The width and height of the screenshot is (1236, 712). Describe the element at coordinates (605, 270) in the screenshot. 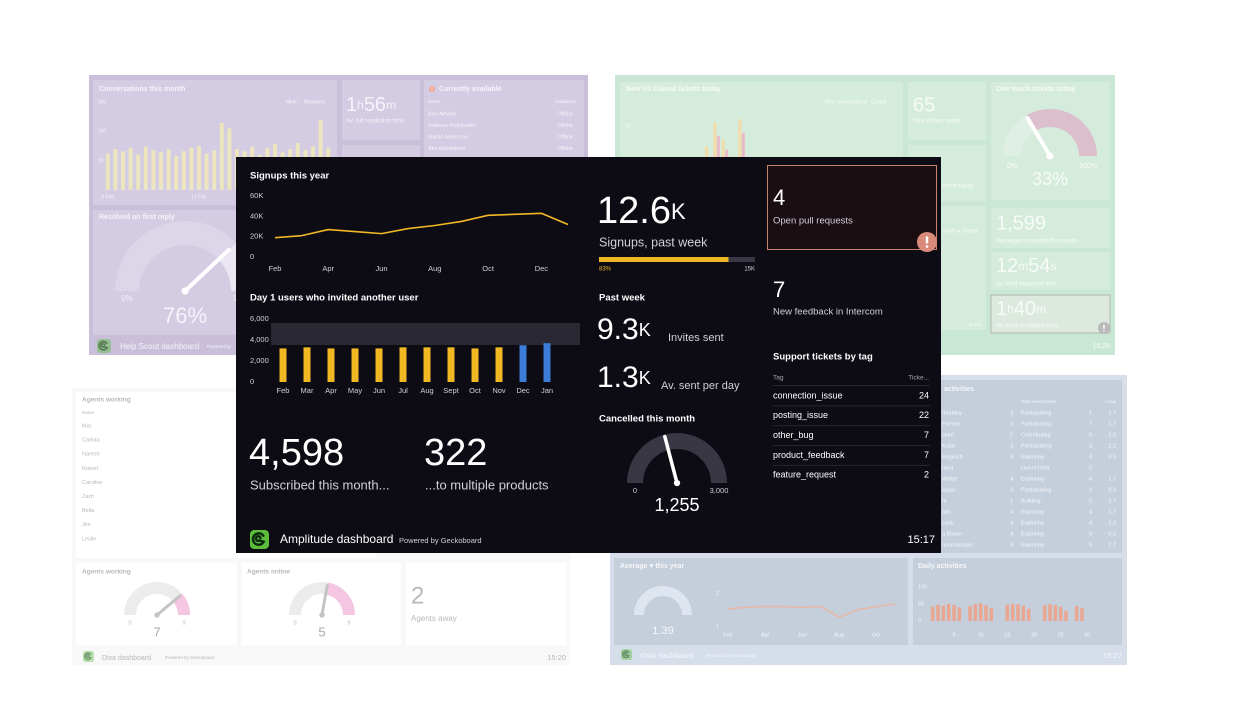

I see `data-label: 83%` at that location.